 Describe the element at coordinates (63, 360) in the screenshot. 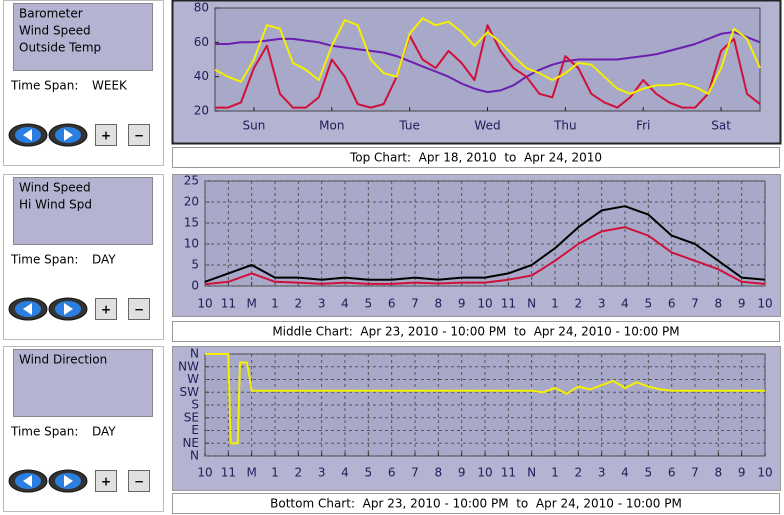

I see `series-list-item: Wind Direction` at that location.